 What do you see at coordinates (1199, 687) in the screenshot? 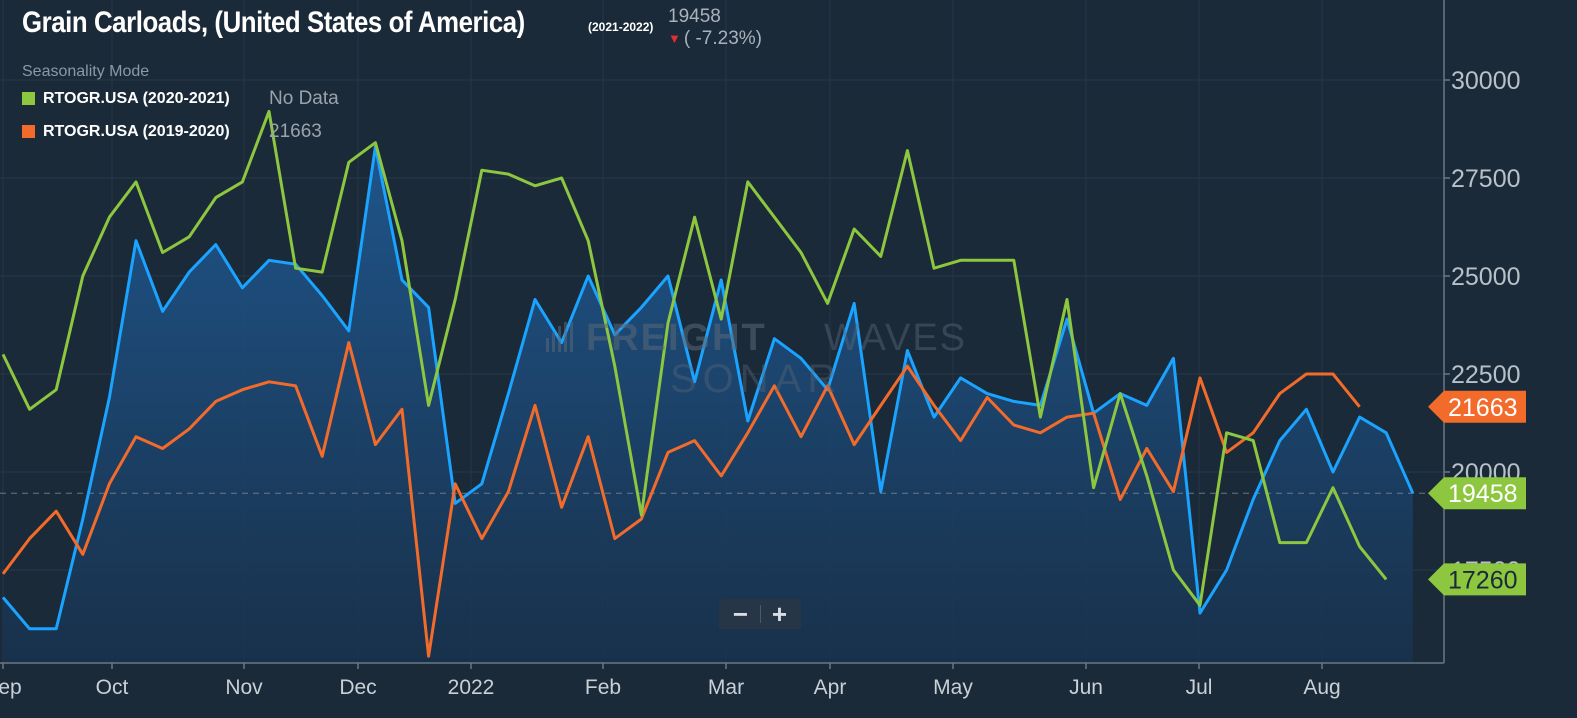
I see `x-tick-label: Jul` at bounding box center [1199, 687].